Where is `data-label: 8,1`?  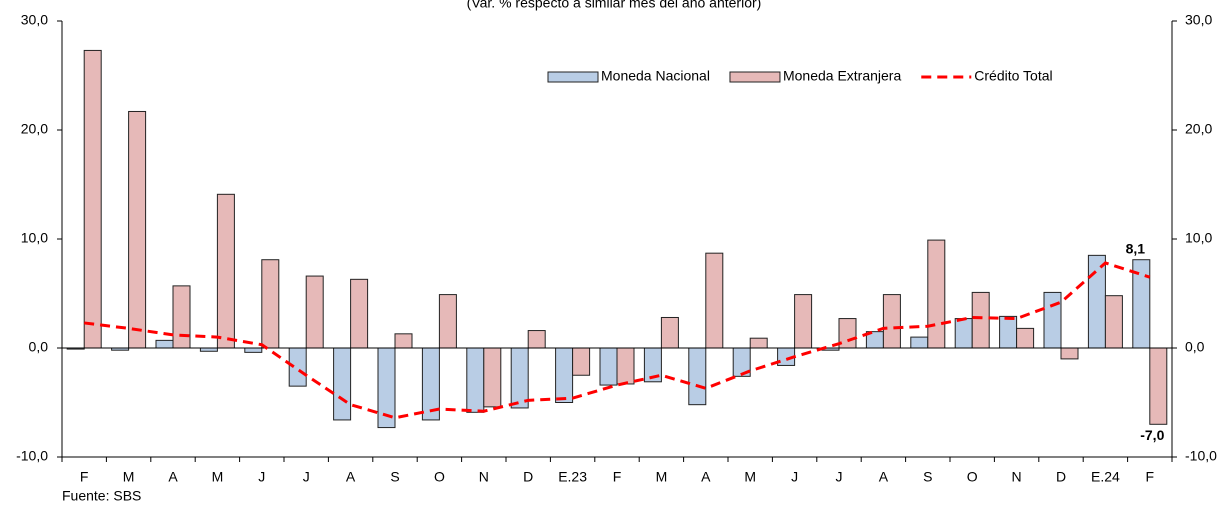
data-label: 8,1 is located at coordinates (1136, 248).